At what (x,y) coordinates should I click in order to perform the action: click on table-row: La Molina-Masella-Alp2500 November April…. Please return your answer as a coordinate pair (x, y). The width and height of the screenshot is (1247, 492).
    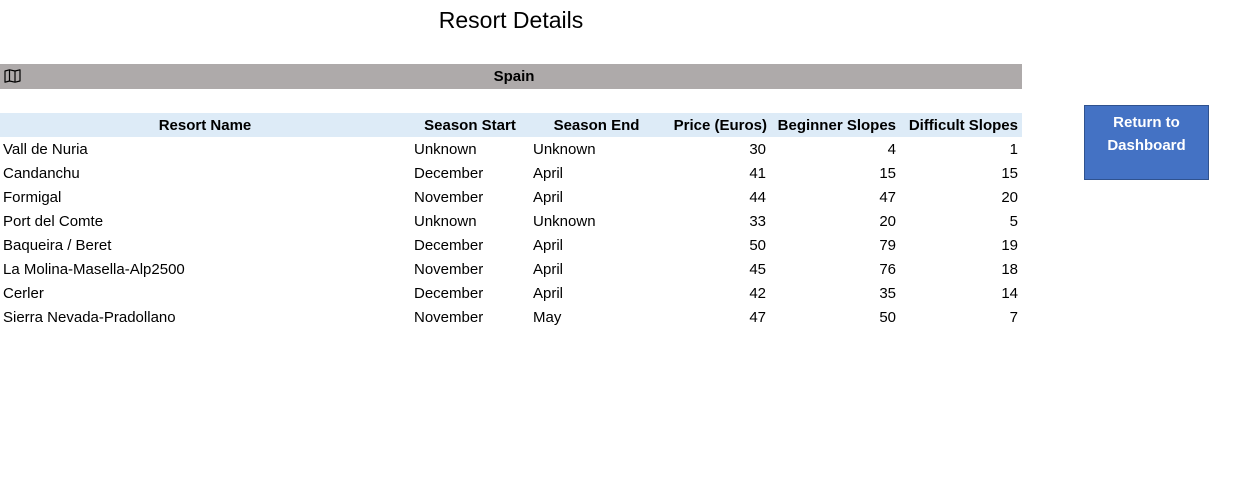
    Looking at the image, I should click on (511, 269).